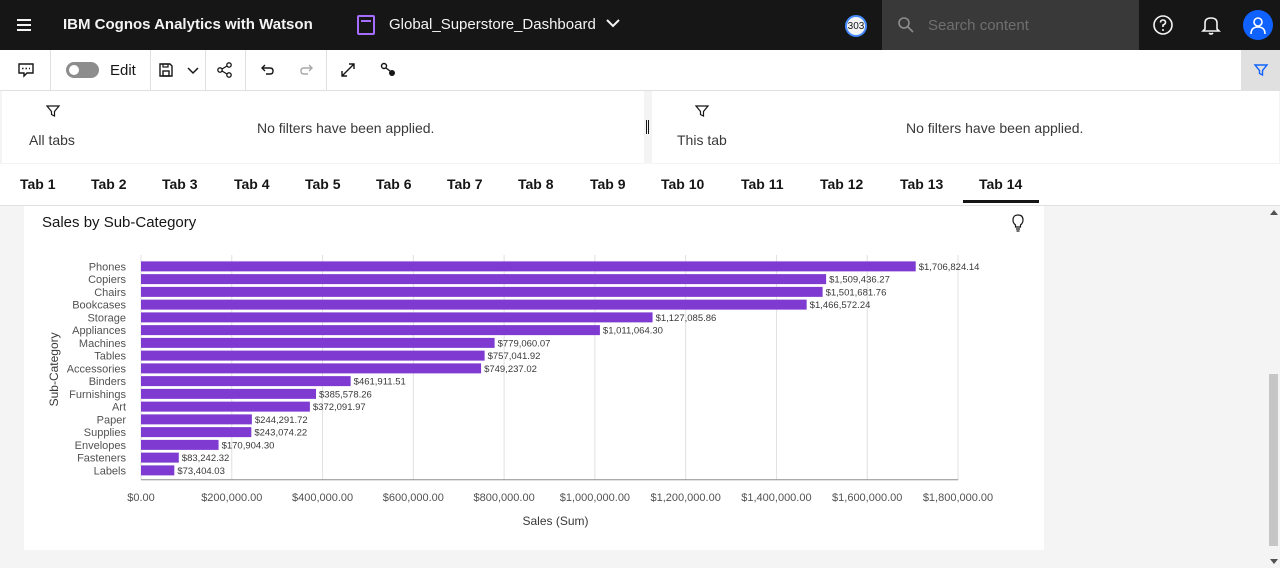 The height and width of the screenshot is (568, 1280). I want to click on data-label: $1,509,436.27, so click(859, 280).